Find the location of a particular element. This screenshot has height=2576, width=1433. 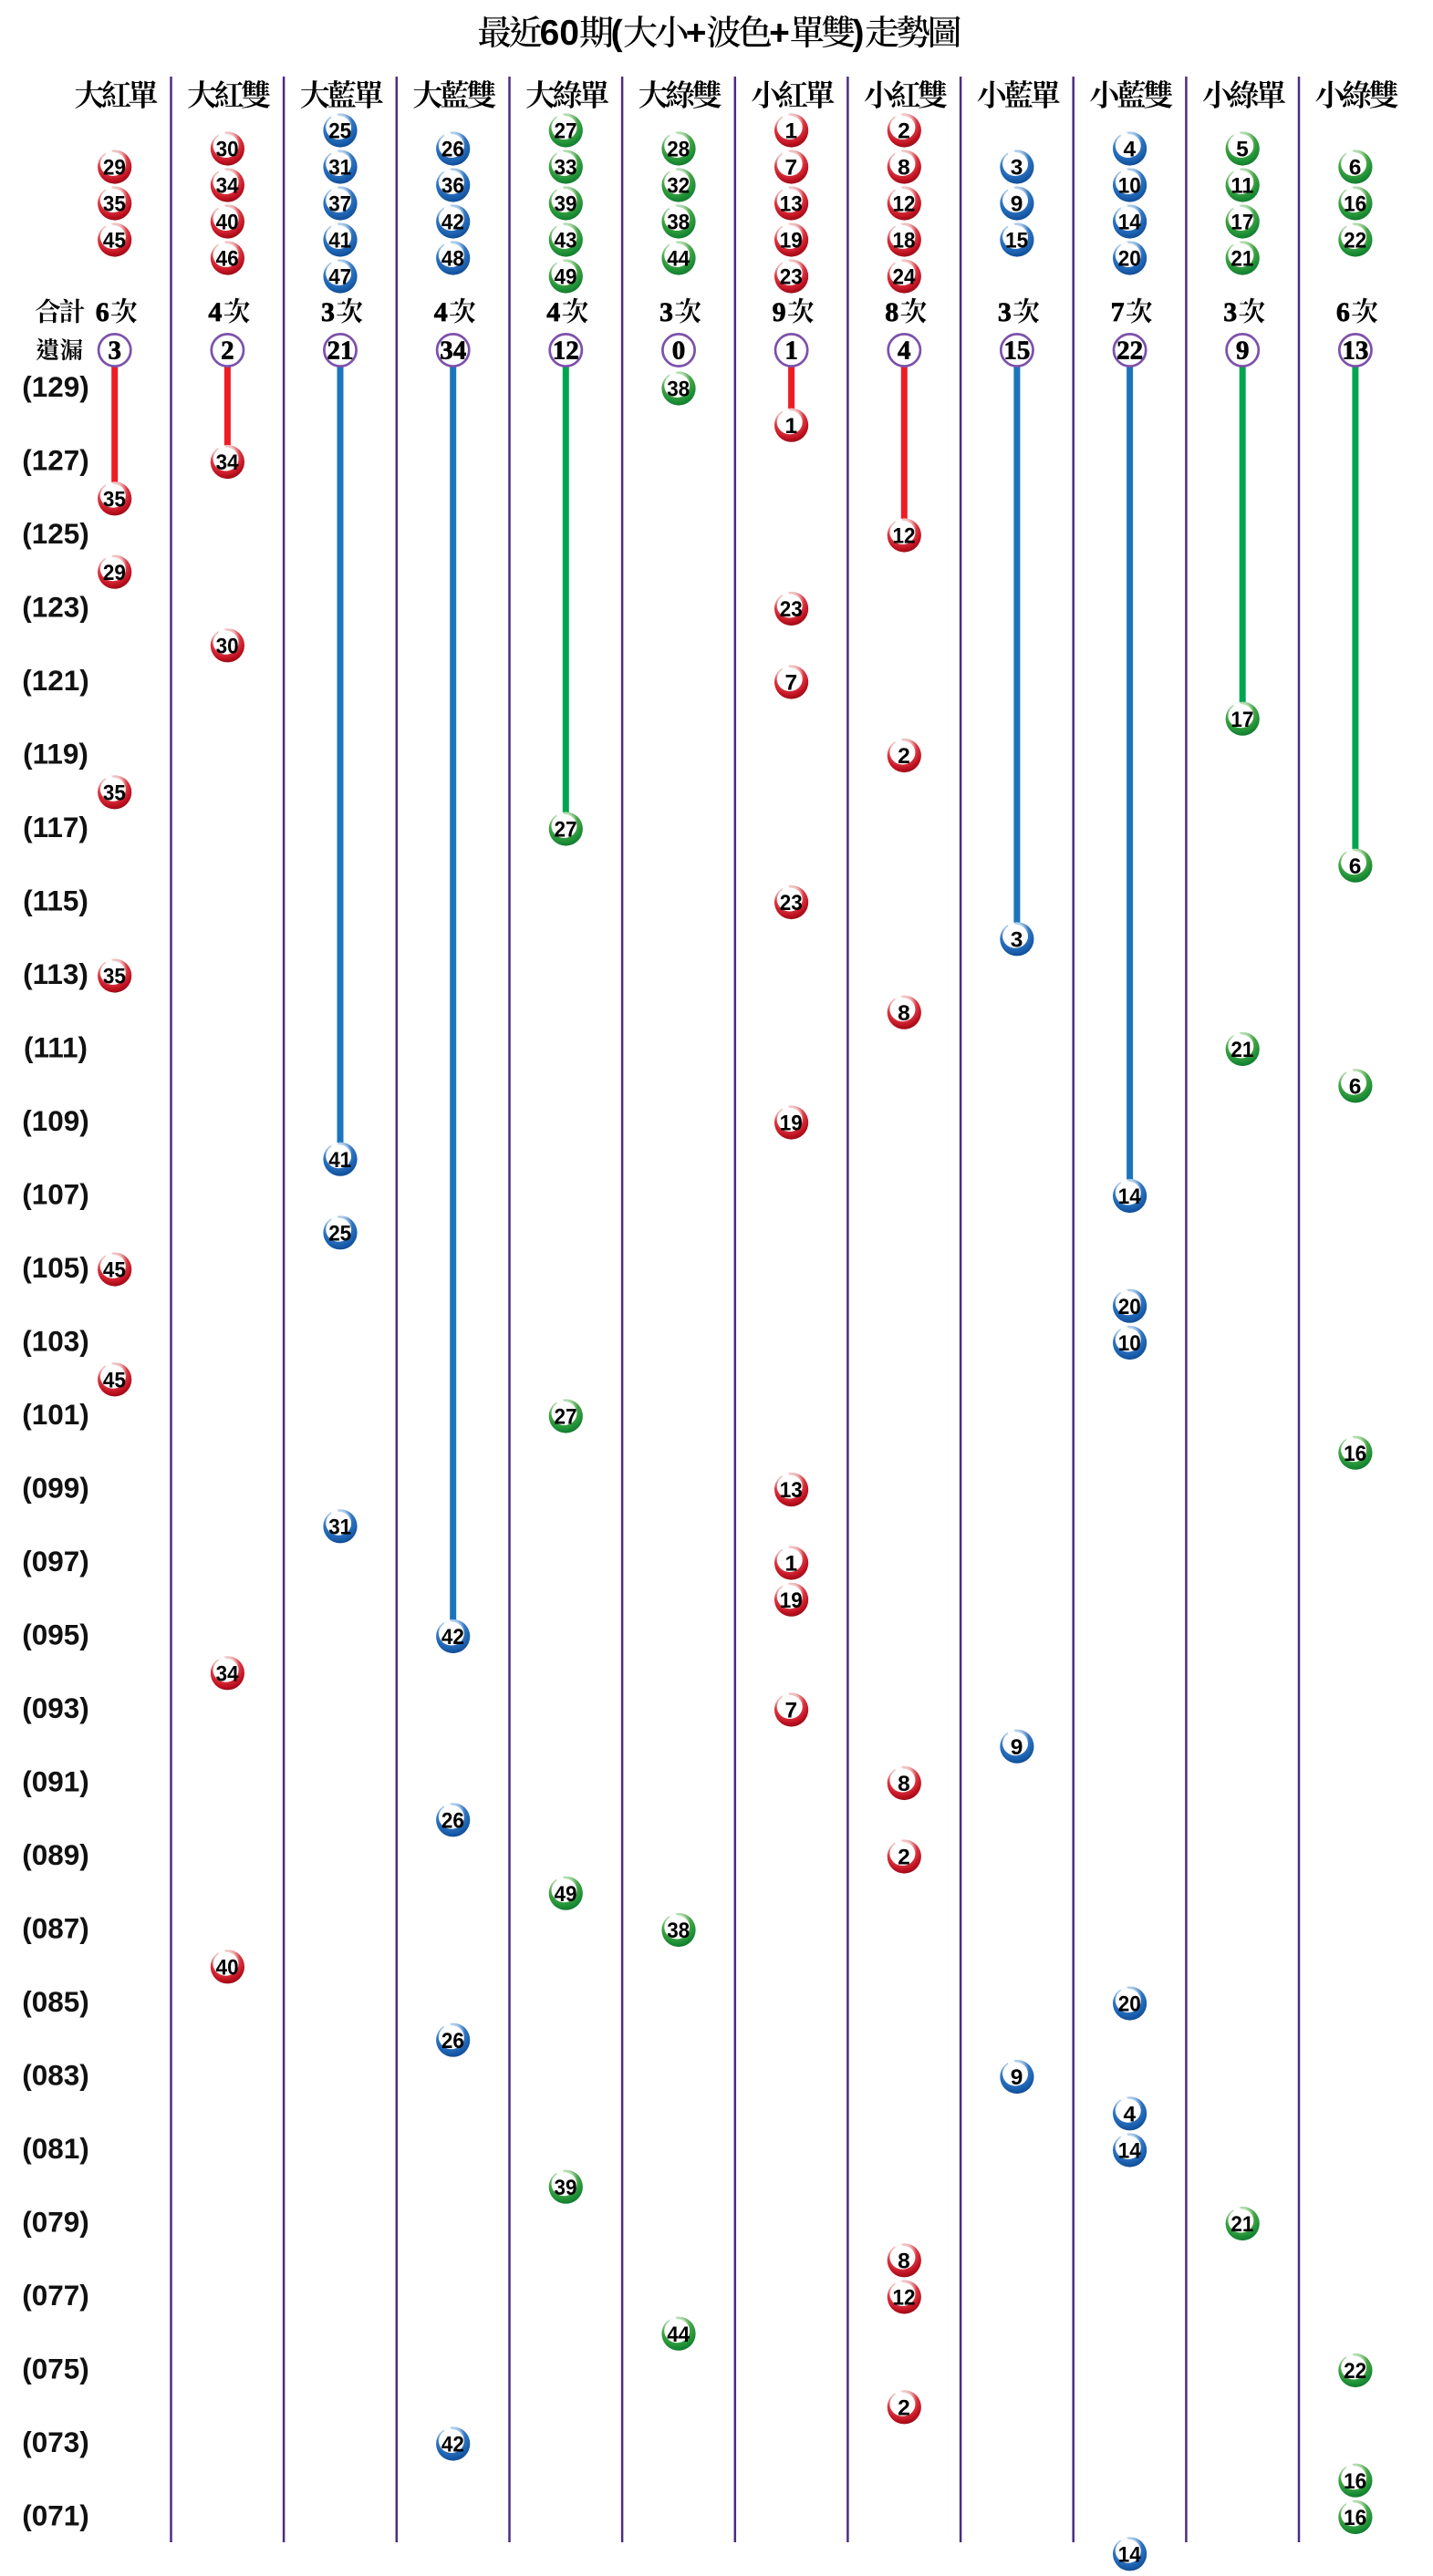

svg-text: 25 is located at coordinates (340, 1233).